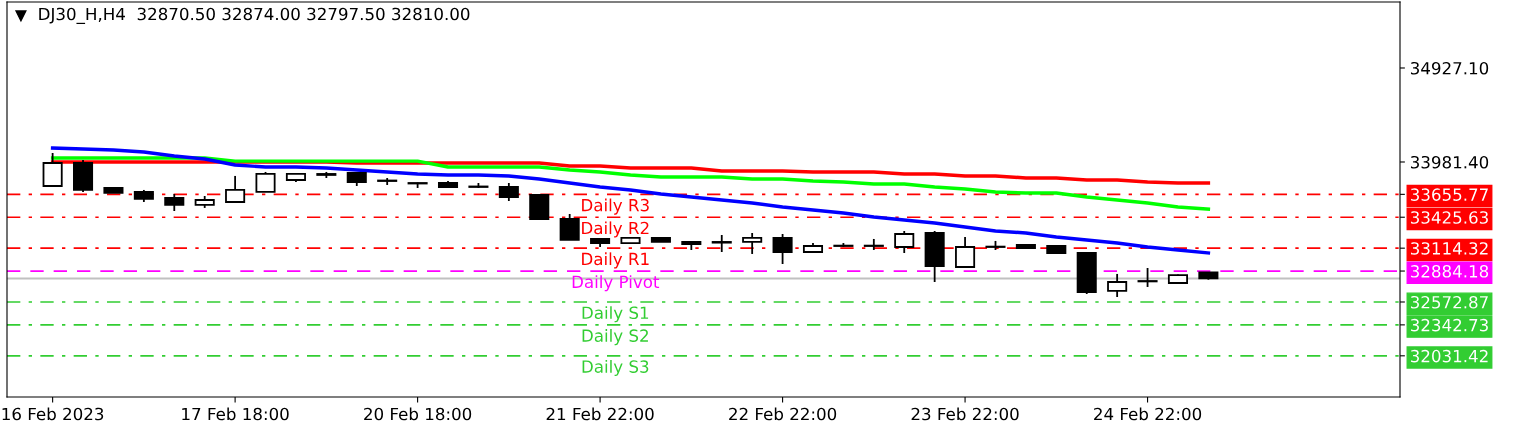 This screenshot has width=1535, height=432. Describe the element at coordinates (254, 15) in the screenshot. I see `chart-title: DJ30_H,H4 32870.50 32874.00 32797.50 32810.00` at that location.